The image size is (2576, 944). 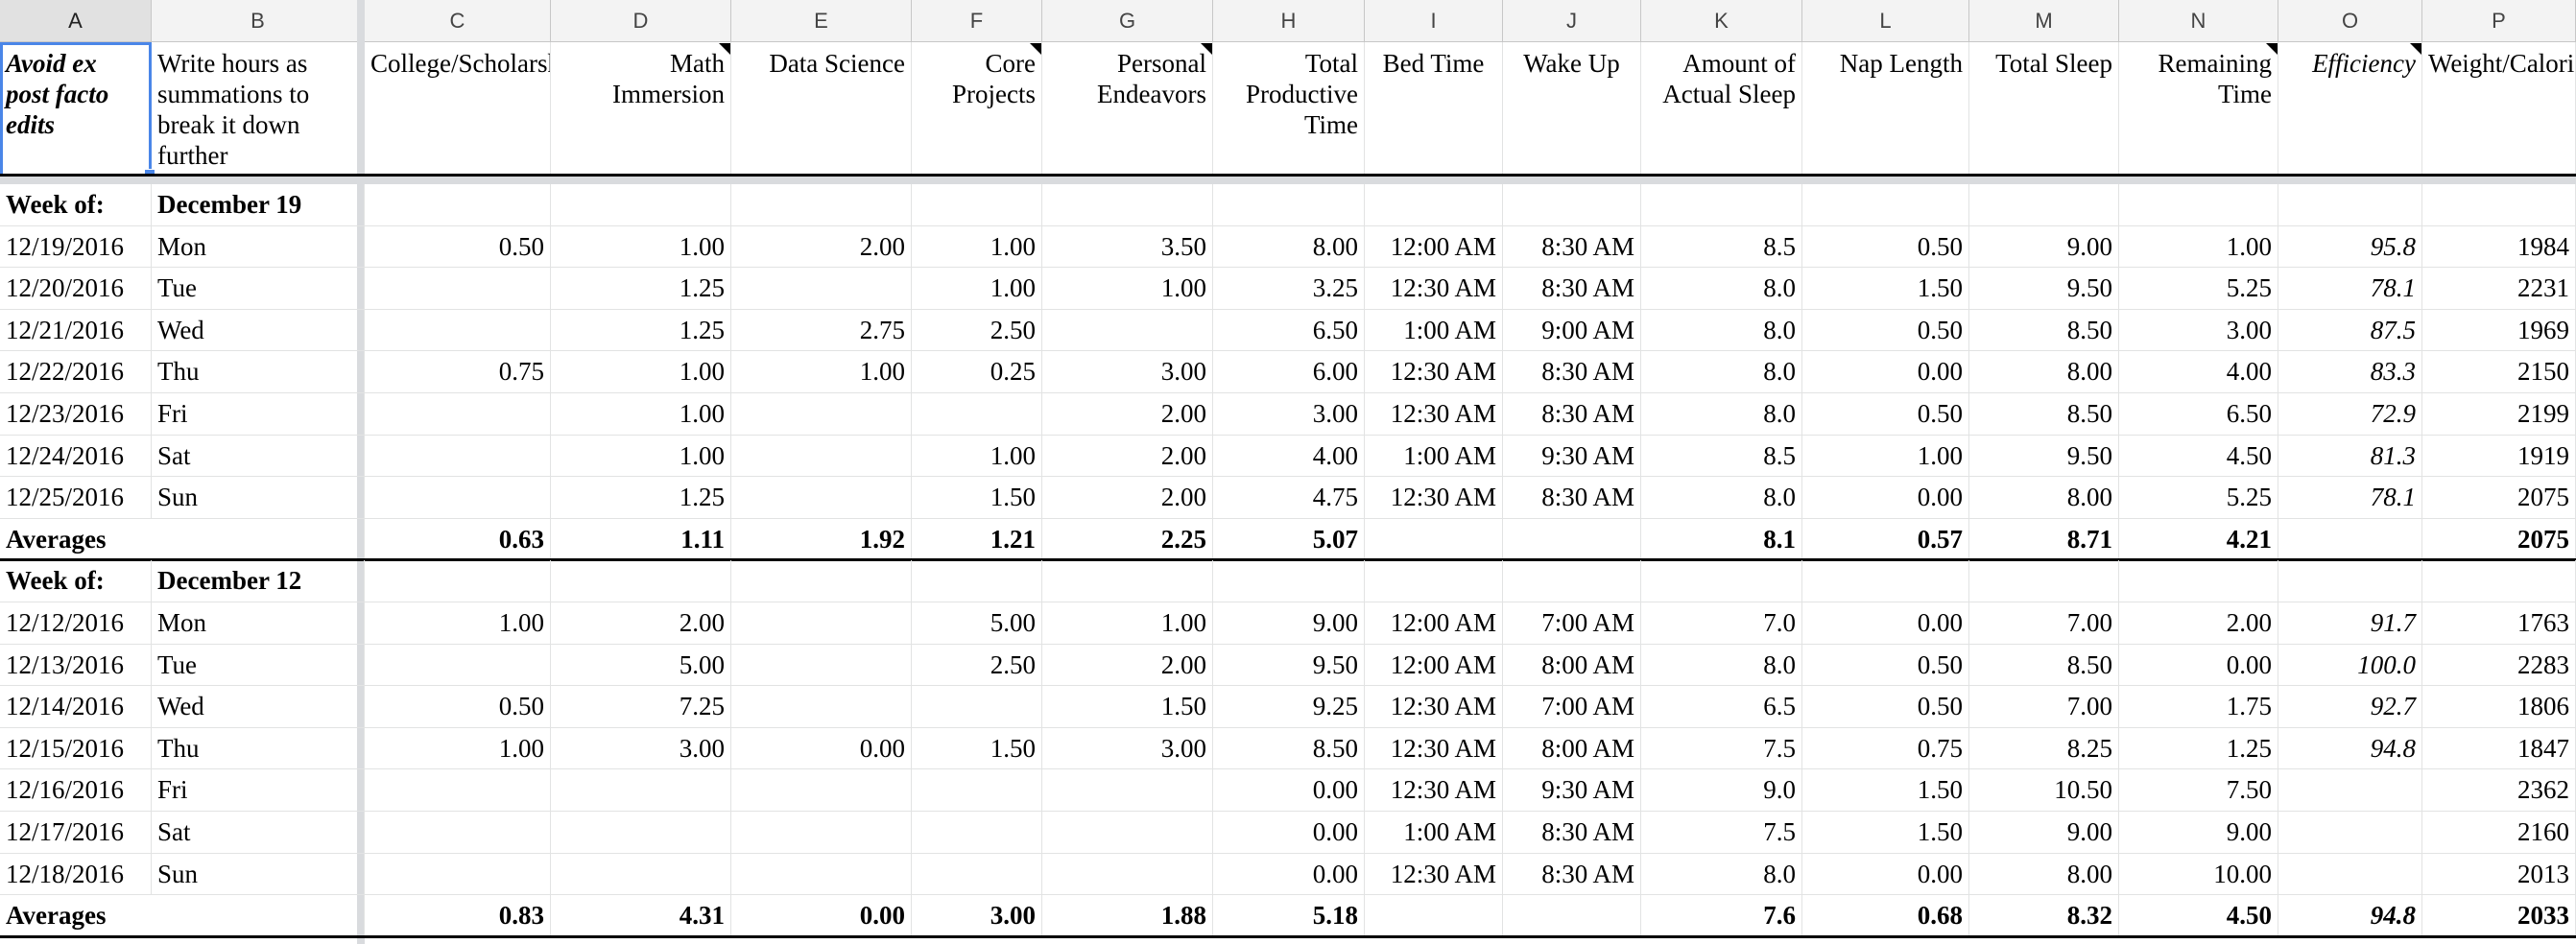 I want to click on value-cell-o, so click(x=2350, y=833).